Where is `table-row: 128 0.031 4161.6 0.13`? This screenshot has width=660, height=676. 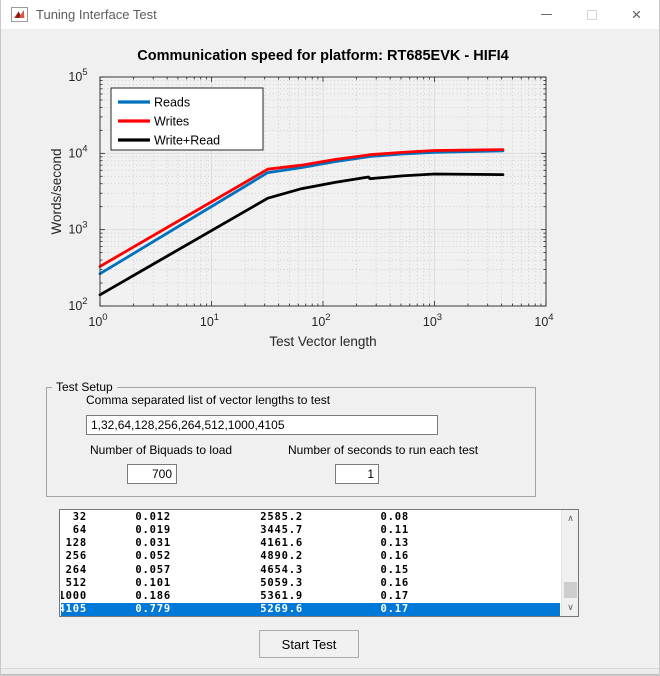
table-row: 128 0.031 4161.6 0.13 is located at coordinates (310, 543).